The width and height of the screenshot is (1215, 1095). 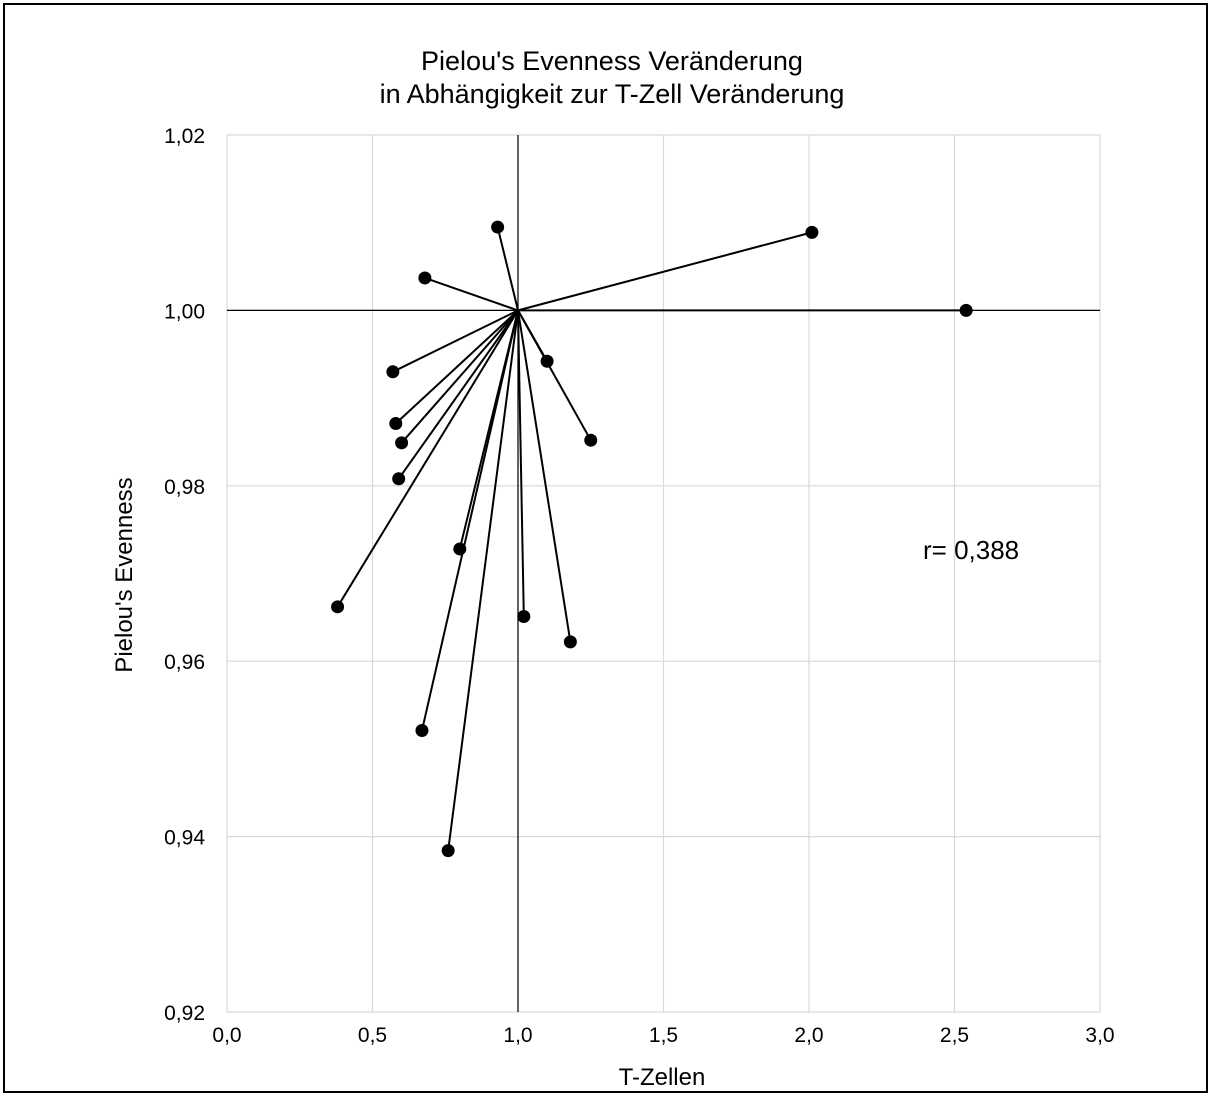 I want to click on correlation-annotation: r= 0,388, so click(x=971, y=550).